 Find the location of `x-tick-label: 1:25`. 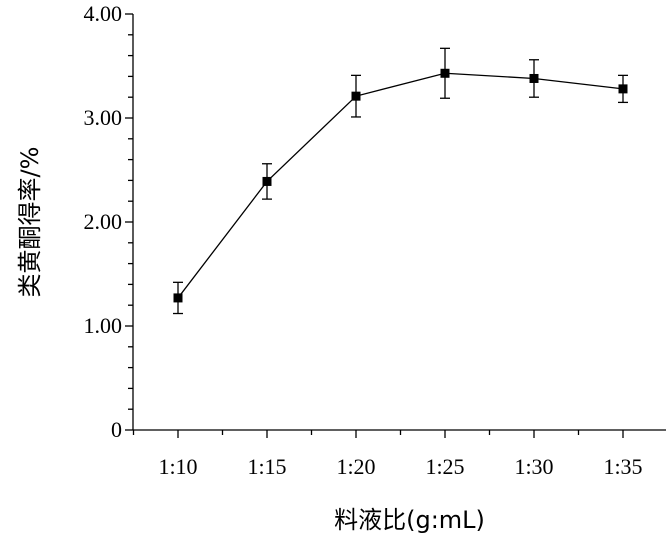

x-tick-label: 1:25 is located at coordinates (444, 466).